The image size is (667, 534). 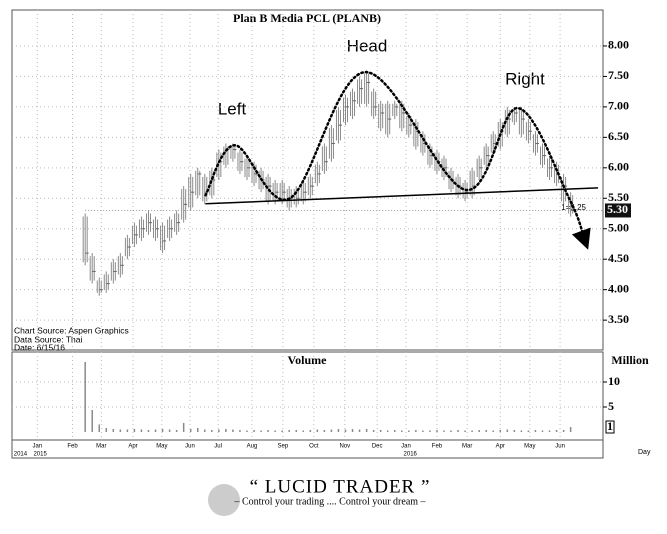 I want to click on x-tick-label: Jul, so click(x=218, y=447).